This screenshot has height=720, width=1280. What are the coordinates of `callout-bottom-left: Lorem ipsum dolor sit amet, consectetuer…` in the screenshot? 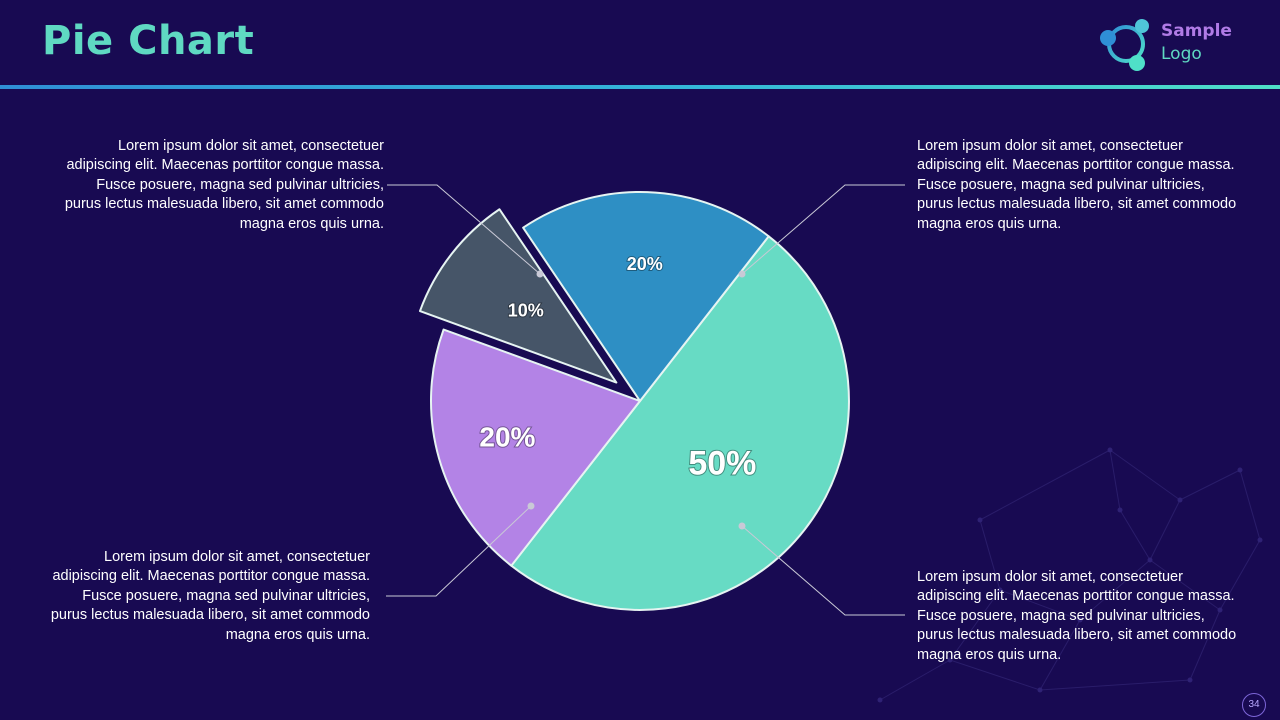 It's located at (210, 596).